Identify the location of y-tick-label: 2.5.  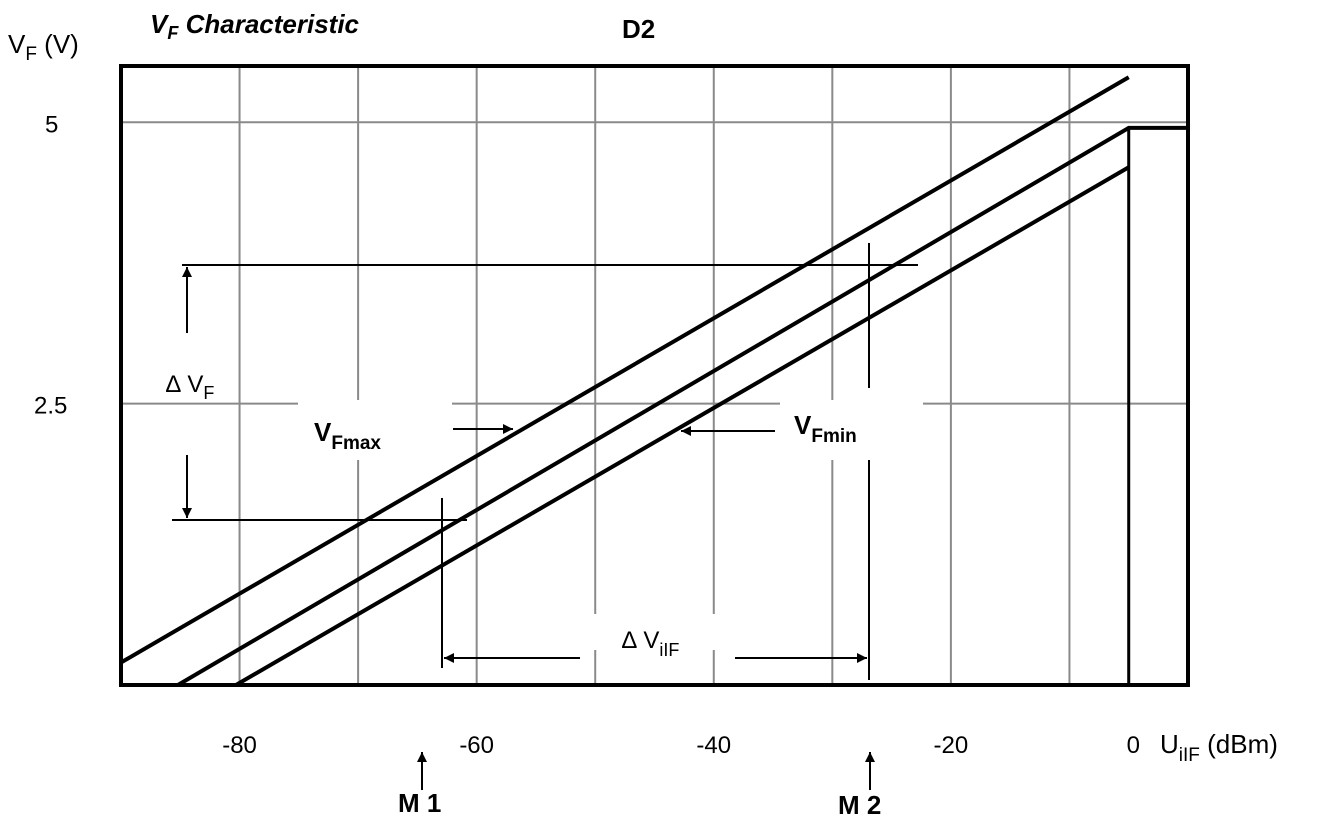
(50, 406).